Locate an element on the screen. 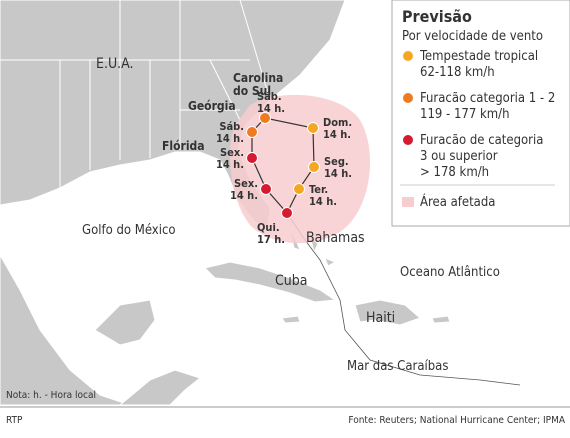 Image resolution: width=570 pixels, height=438 pixels. legend-label: 3 ou superior is located at coordinates (459, 156).